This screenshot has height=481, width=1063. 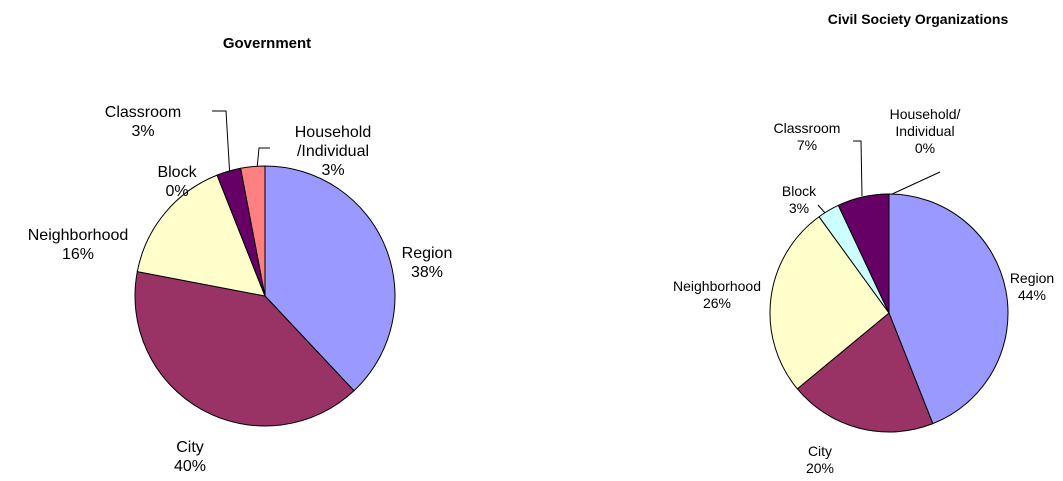 I want to click on slice-label: Classroom 3%, so click(x=143, y=122).